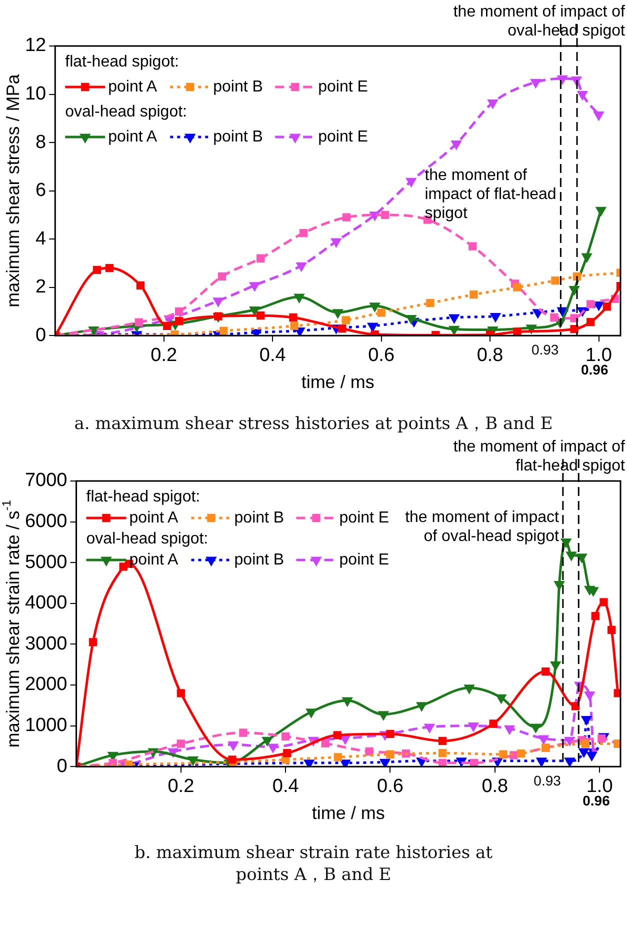  I want to click on y-tick-label: 4, so click(41, 239).